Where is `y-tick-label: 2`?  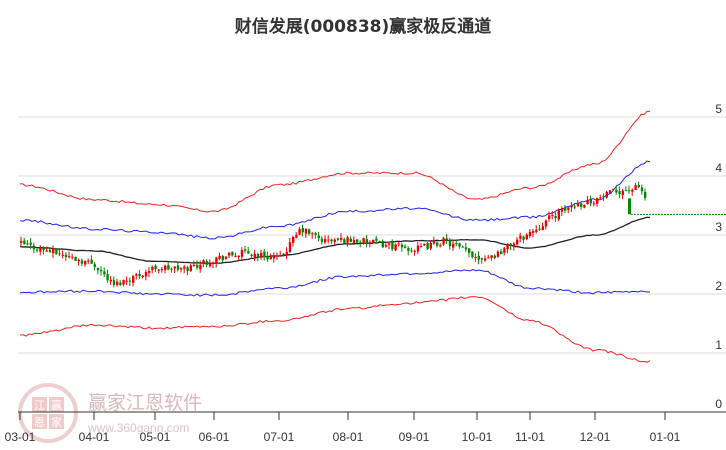
y-tick-label: 2 is located at coordinates (718, 286).